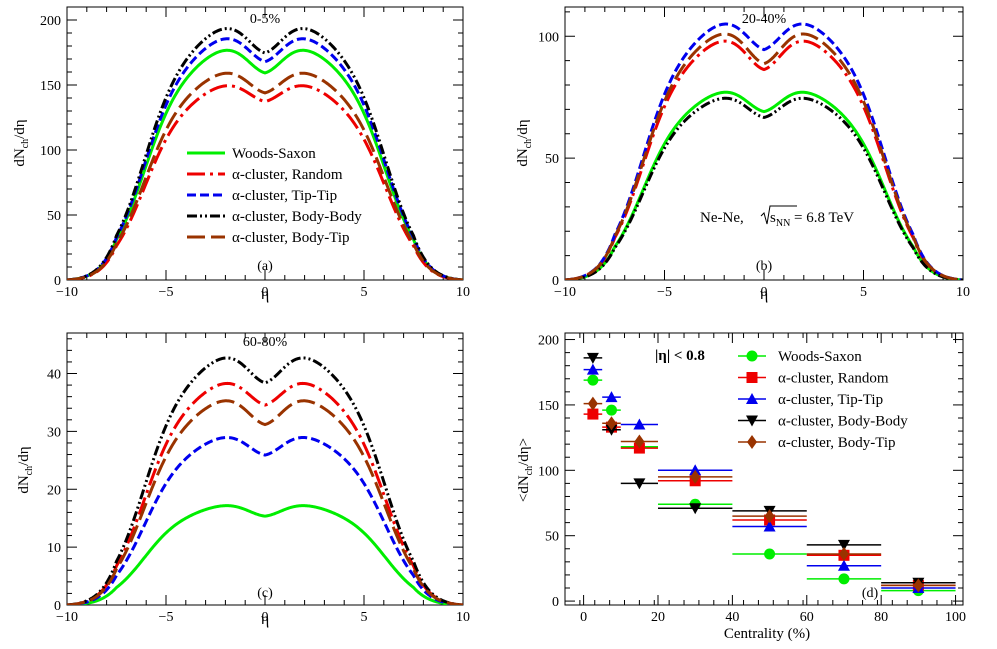  I want to click on panel-a-xlabel: η, so click(265, 294).